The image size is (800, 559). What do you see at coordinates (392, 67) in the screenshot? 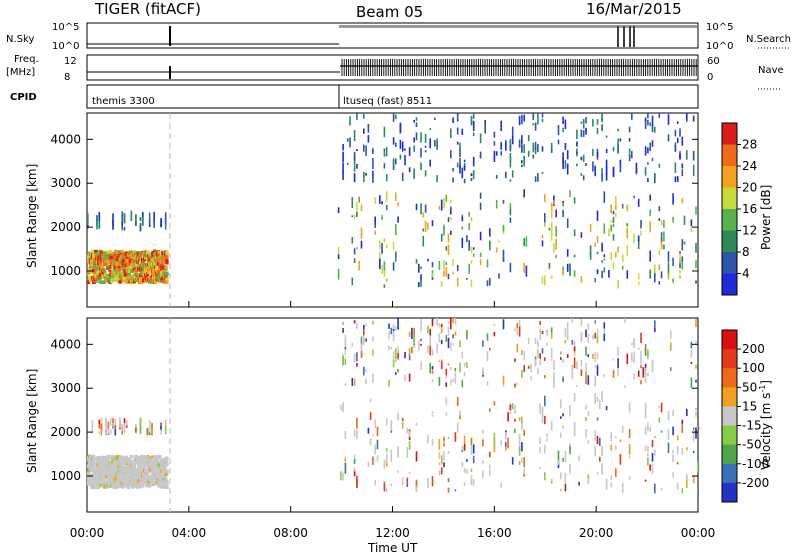
I see `freq-panel` at bounding box center [392, 67].